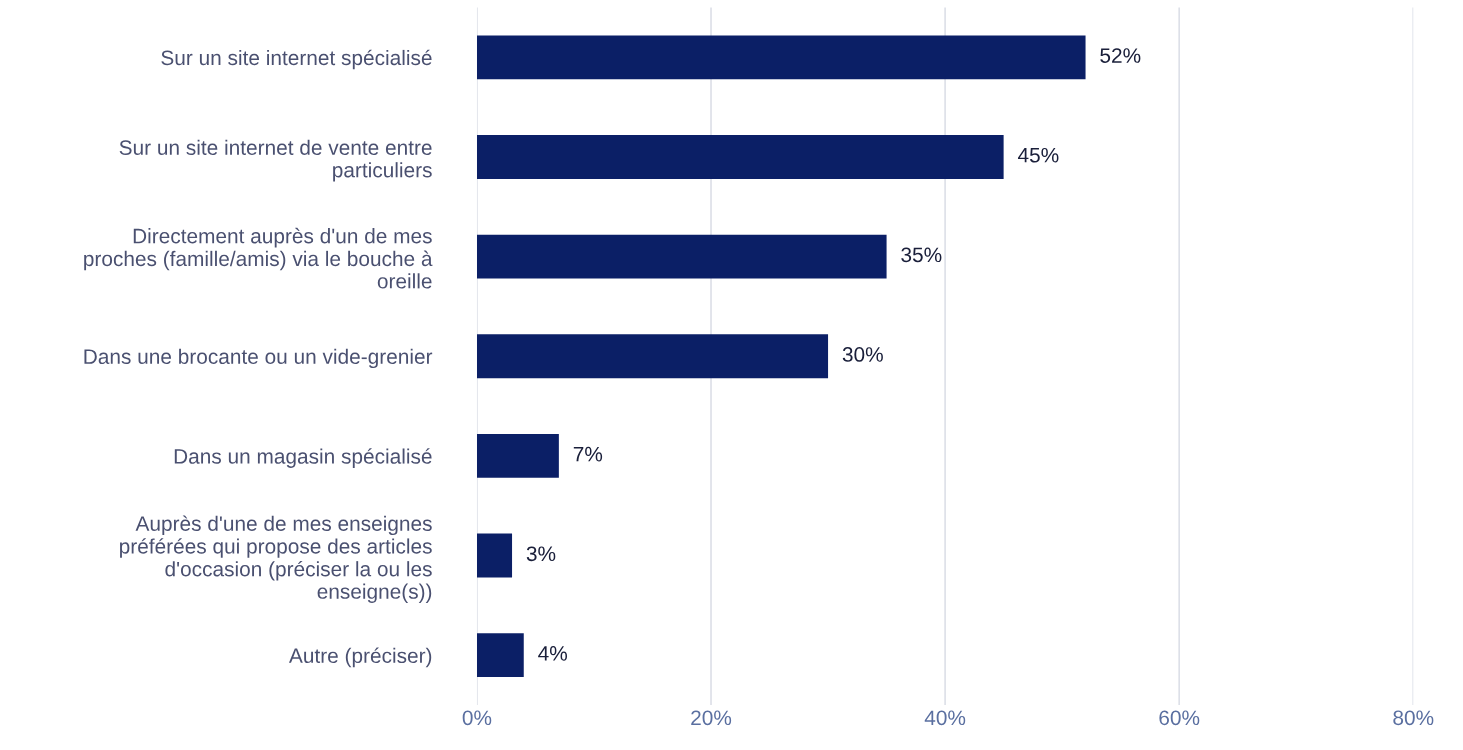 Image resolution: width=1463 pixels, height=750 pixels. Describe the element at coordinates (1120, 55) in the screenshot. I see `data-label: 52%` at that location.